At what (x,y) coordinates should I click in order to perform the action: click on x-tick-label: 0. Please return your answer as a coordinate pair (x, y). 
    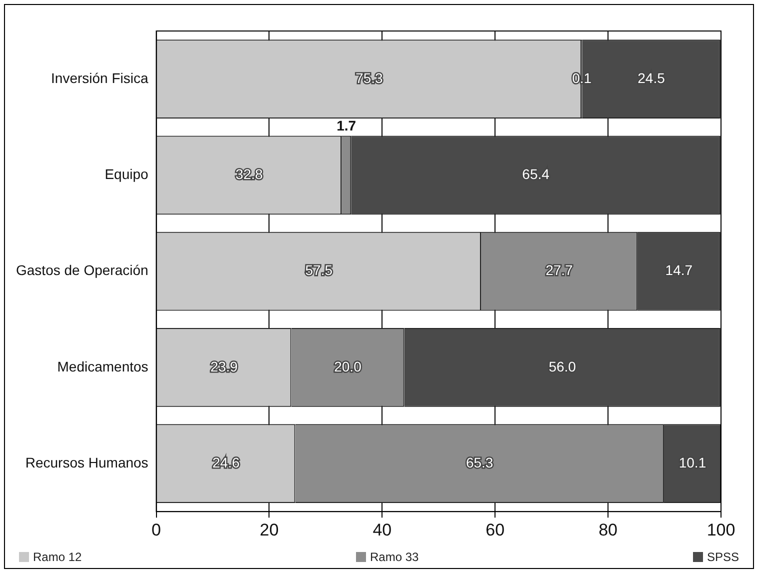
    Looking at the image, I should click on (157, 530).